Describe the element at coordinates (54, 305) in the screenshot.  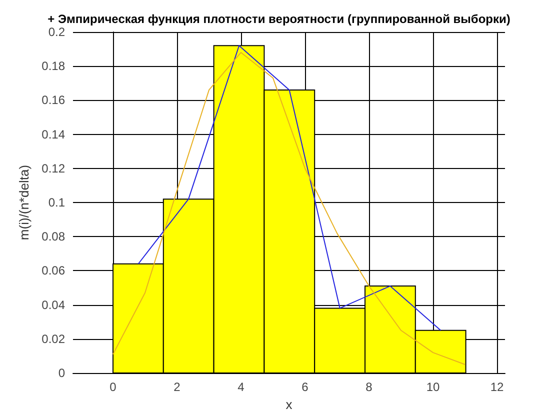
I see `y-tick-label: 0.04` at that location.